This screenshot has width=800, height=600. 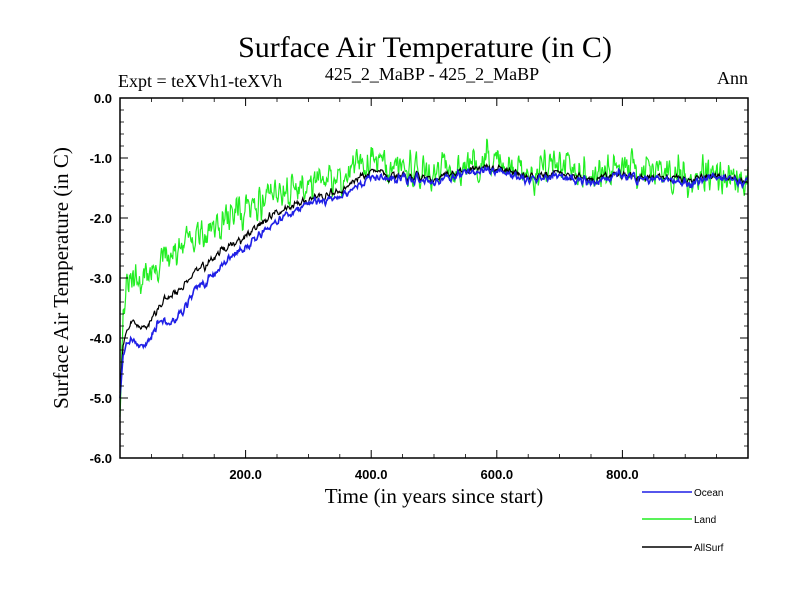 I want to click on y-tick-label: -4.0, so click(x=101, y=338).